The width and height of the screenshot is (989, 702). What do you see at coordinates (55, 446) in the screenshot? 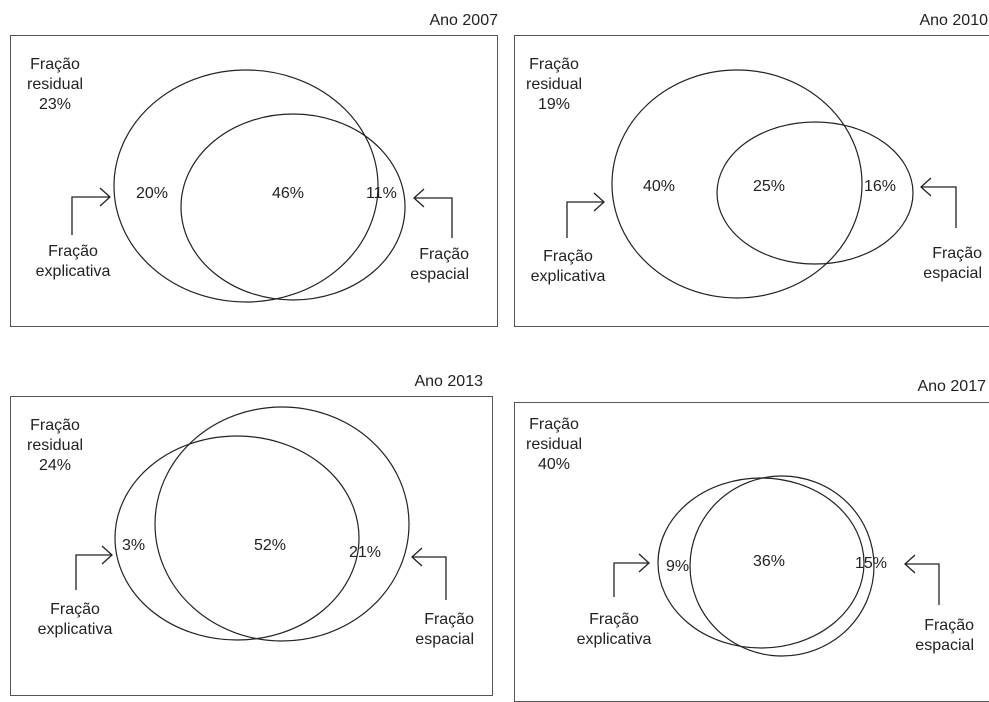
I see `residual-fraction-label: Fração residual 24%` at bounding box center [55, 446].